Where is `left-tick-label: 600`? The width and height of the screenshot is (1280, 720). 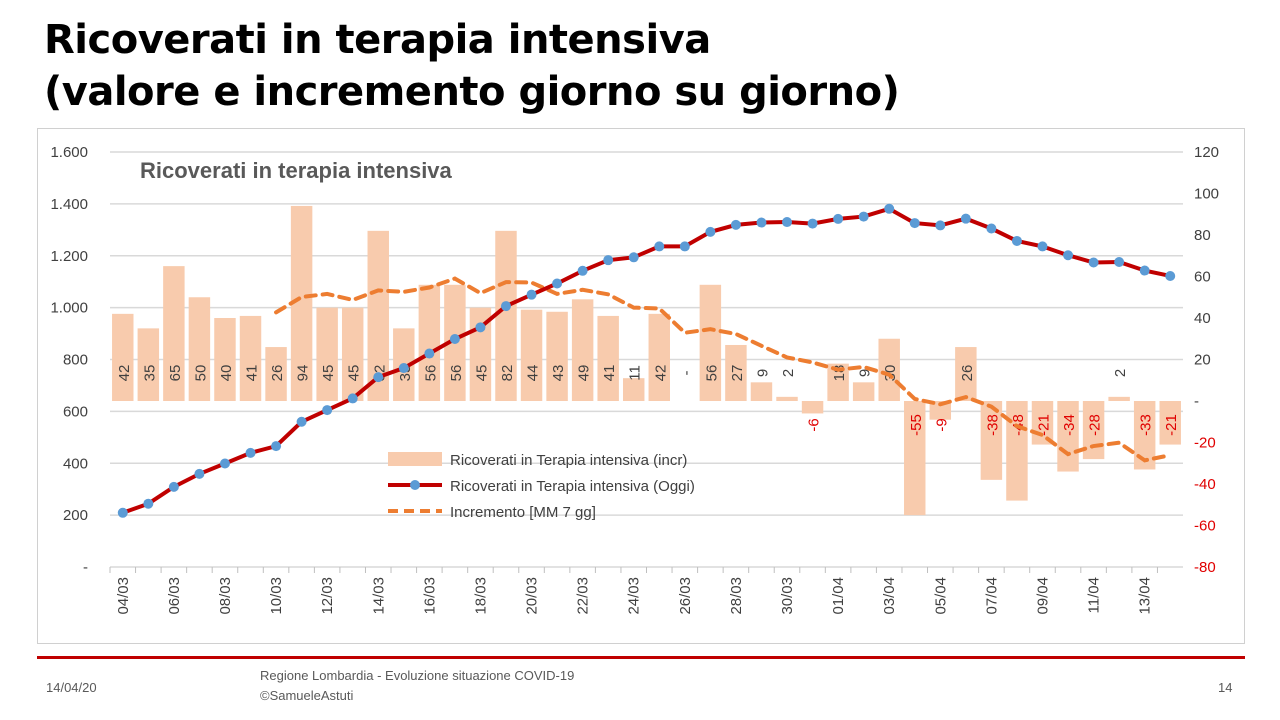
left-tick-label: 600 is located at coordinates (75, 411).